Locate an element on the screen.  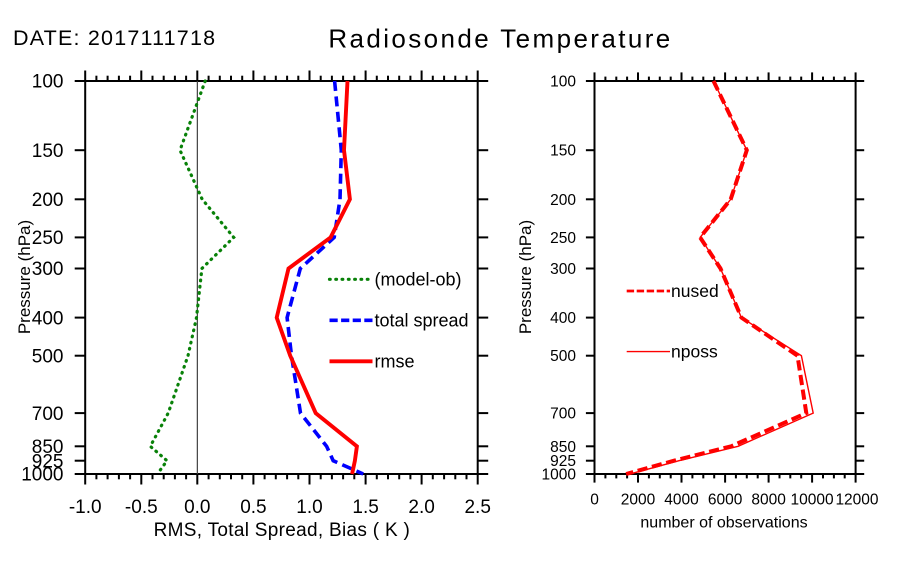
svg-text: 1.5 is located at coordinates (365, 507).